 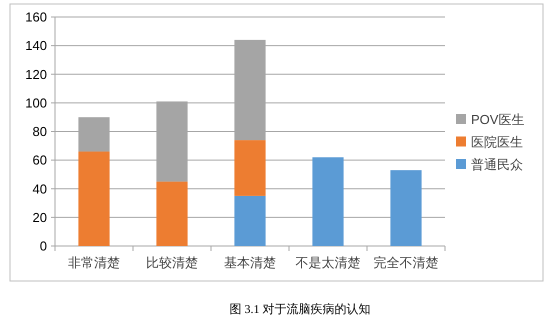 What do you see at coordinates (39, 131) in the screenshot?
I see `y-tick-label: 80` at bounding box center [39, 131].